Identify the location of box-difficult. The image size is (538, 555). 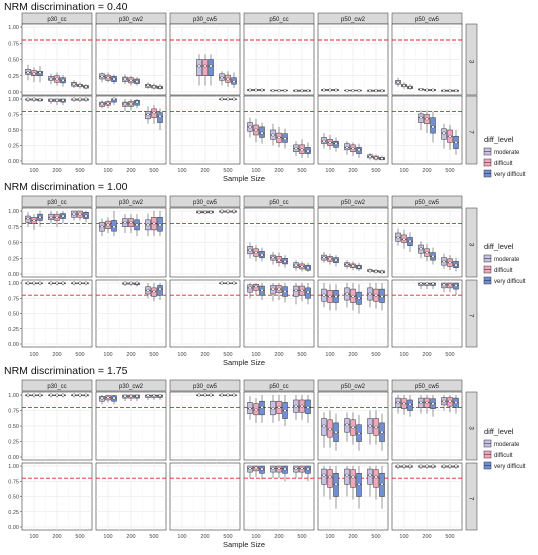
(330, 478).